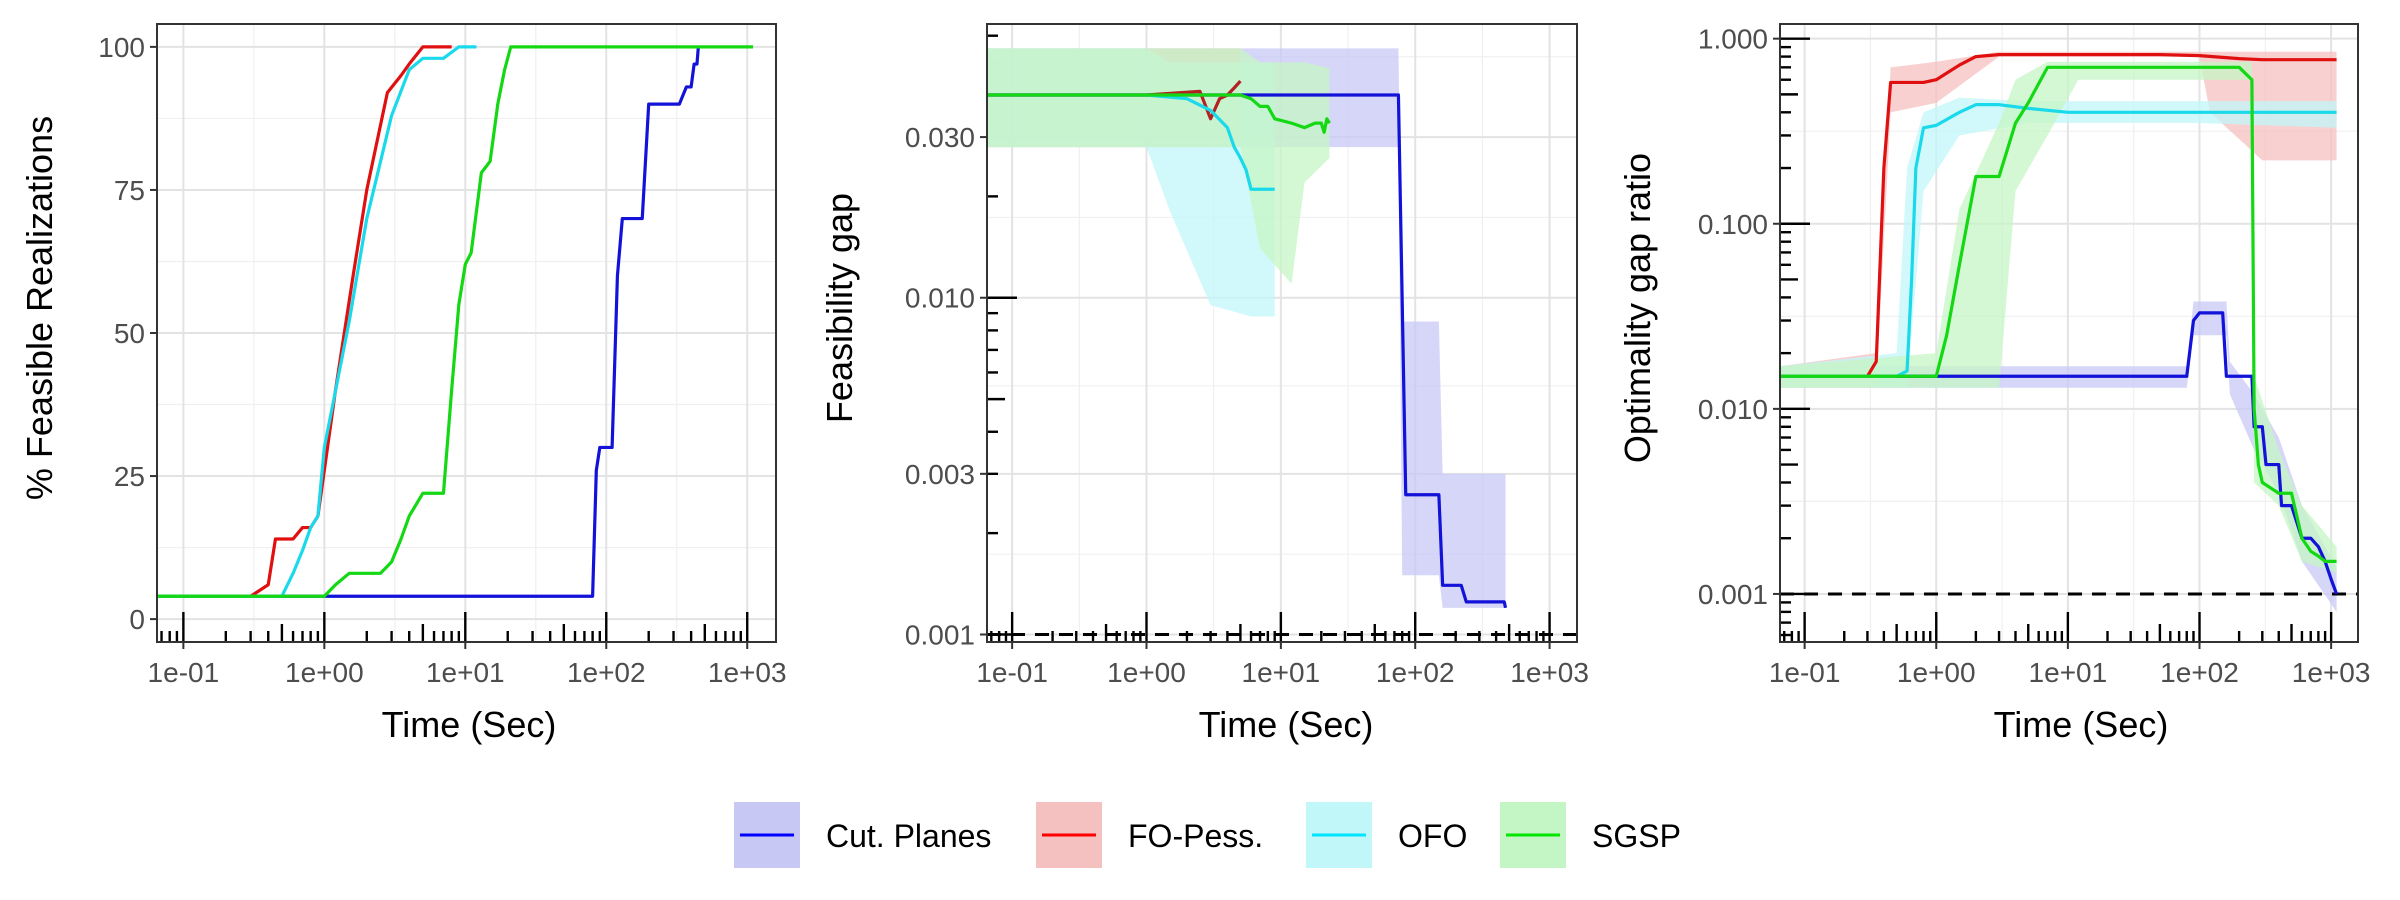  Describe the element at coordinates (1636, 836) in the screenshot. I see `legend-label-sgsp: SGSP` at that location.